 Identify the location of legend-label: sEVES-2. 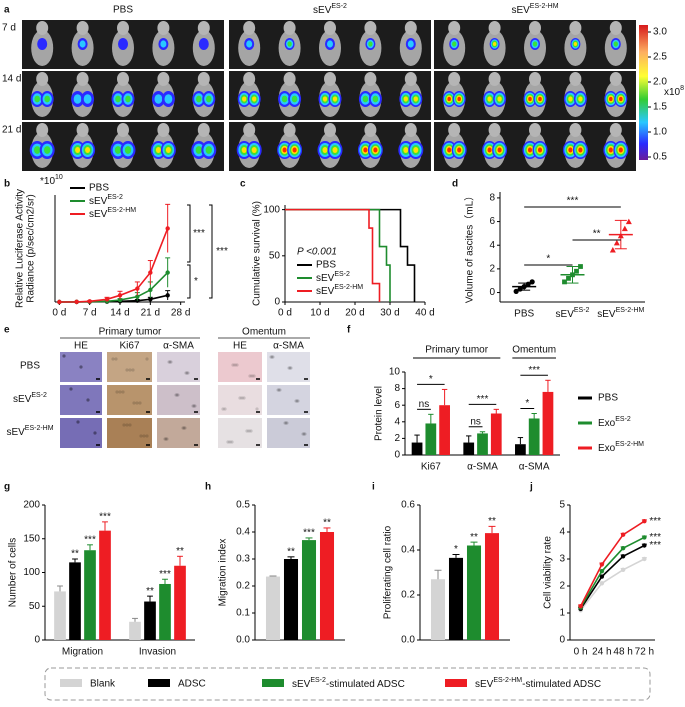
(106, 200).